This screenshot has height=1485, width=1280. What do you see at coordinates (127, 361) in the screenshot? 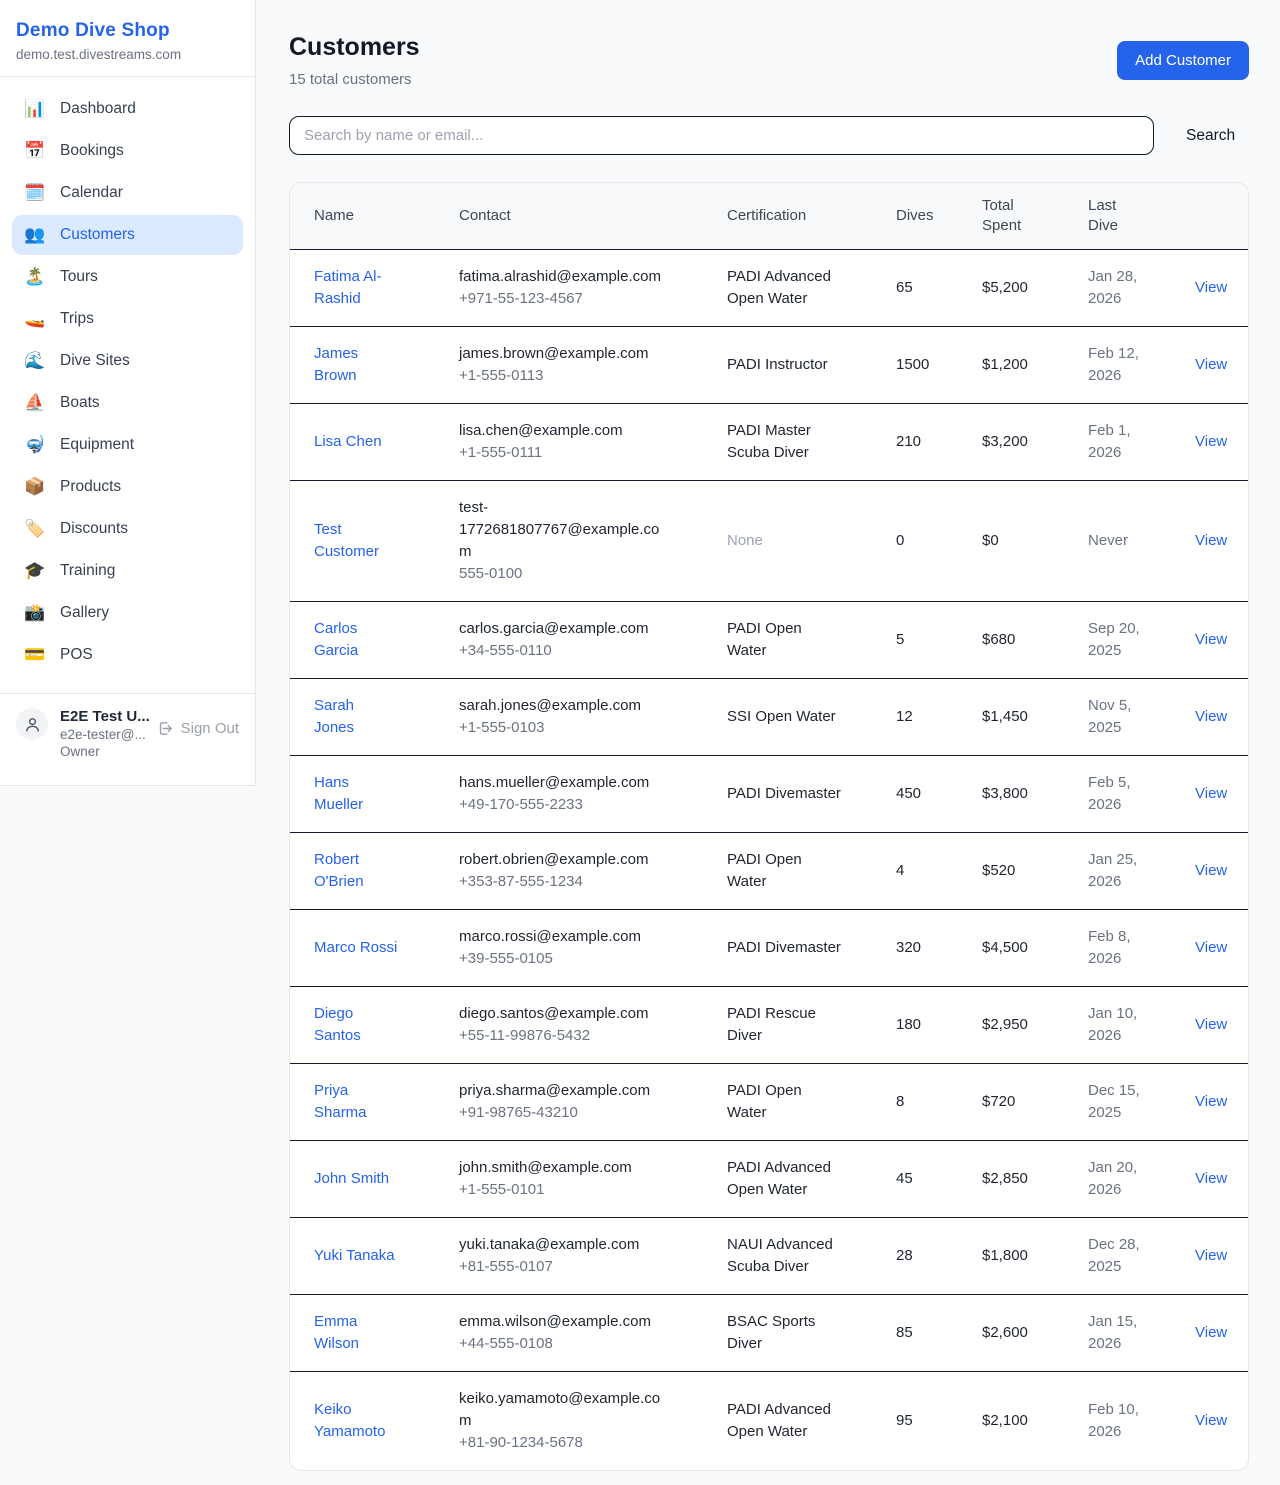
I see `sidebar-item-dive-sites: 🌊 Dive Sites` at bounding box center [127, 361].